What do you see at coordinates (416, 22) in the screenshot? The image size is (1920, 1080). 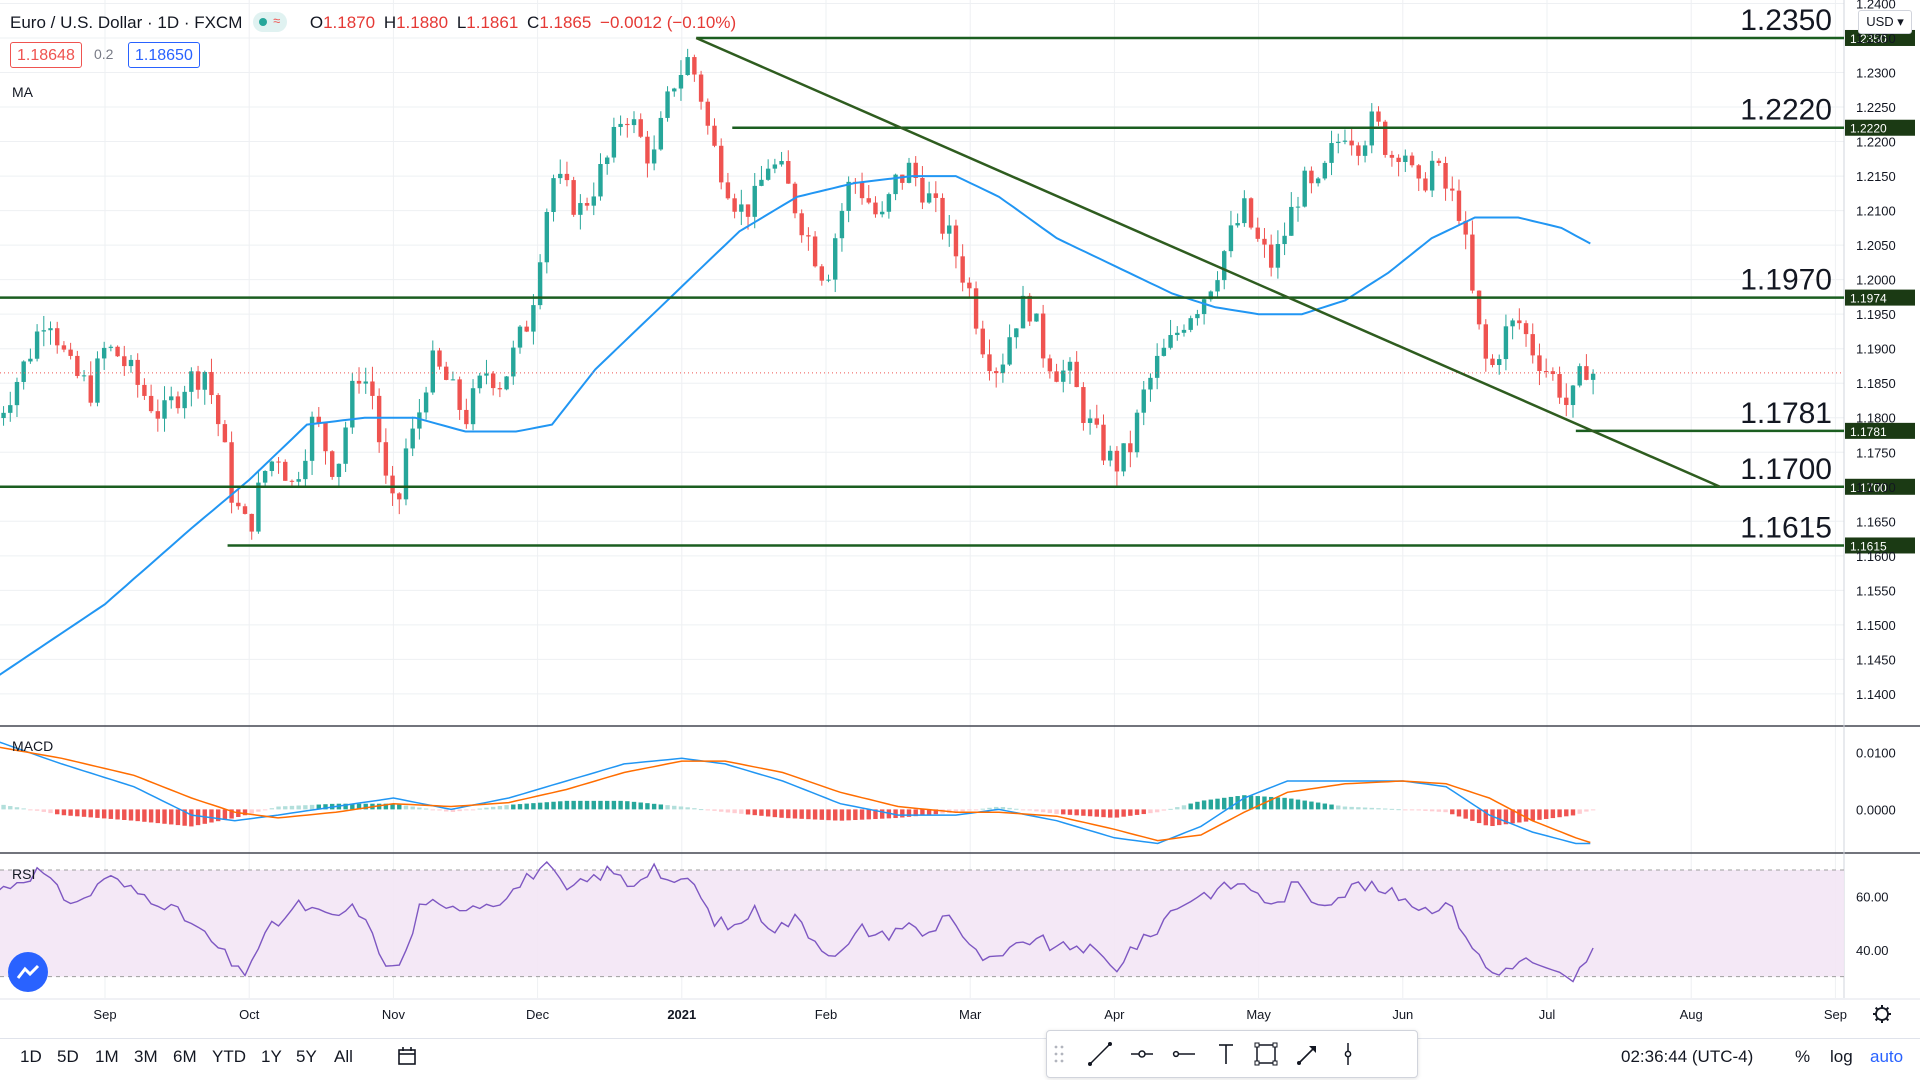 I see `ohlc-high: H1.1880` at bounding box center [416, 22].